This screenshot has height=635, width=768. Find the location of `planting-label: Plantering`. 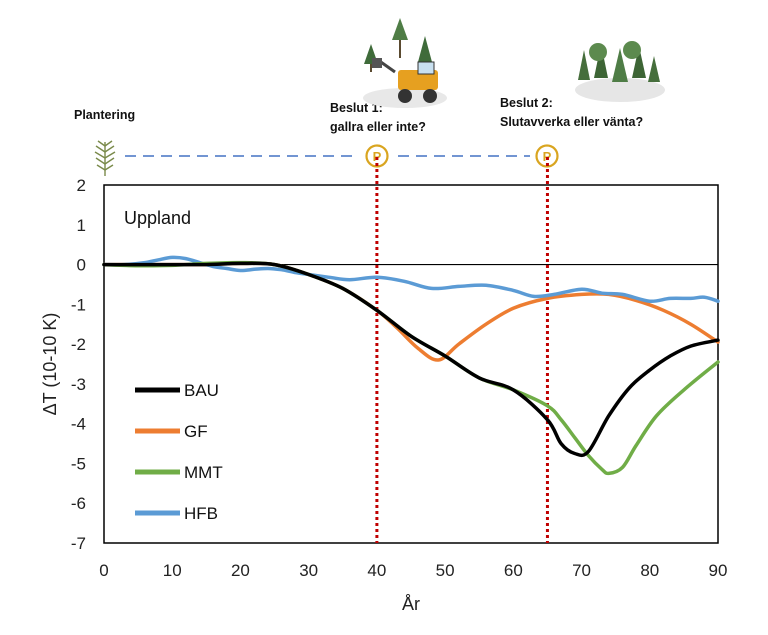

planting-label: Plantering is located at coordinates (104, 115).